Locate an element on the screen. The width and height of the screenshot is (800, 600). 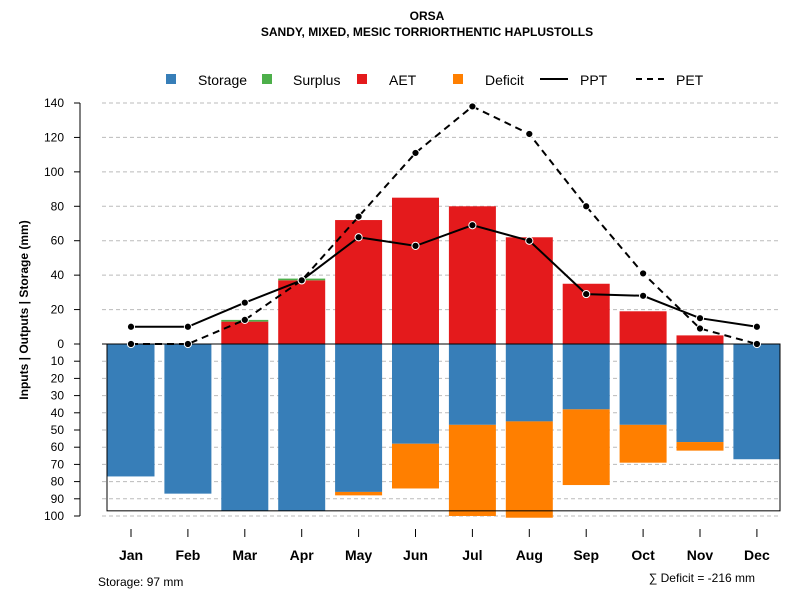
y-tick-label-upper-20: 20 is located at coordinates (58, 310).